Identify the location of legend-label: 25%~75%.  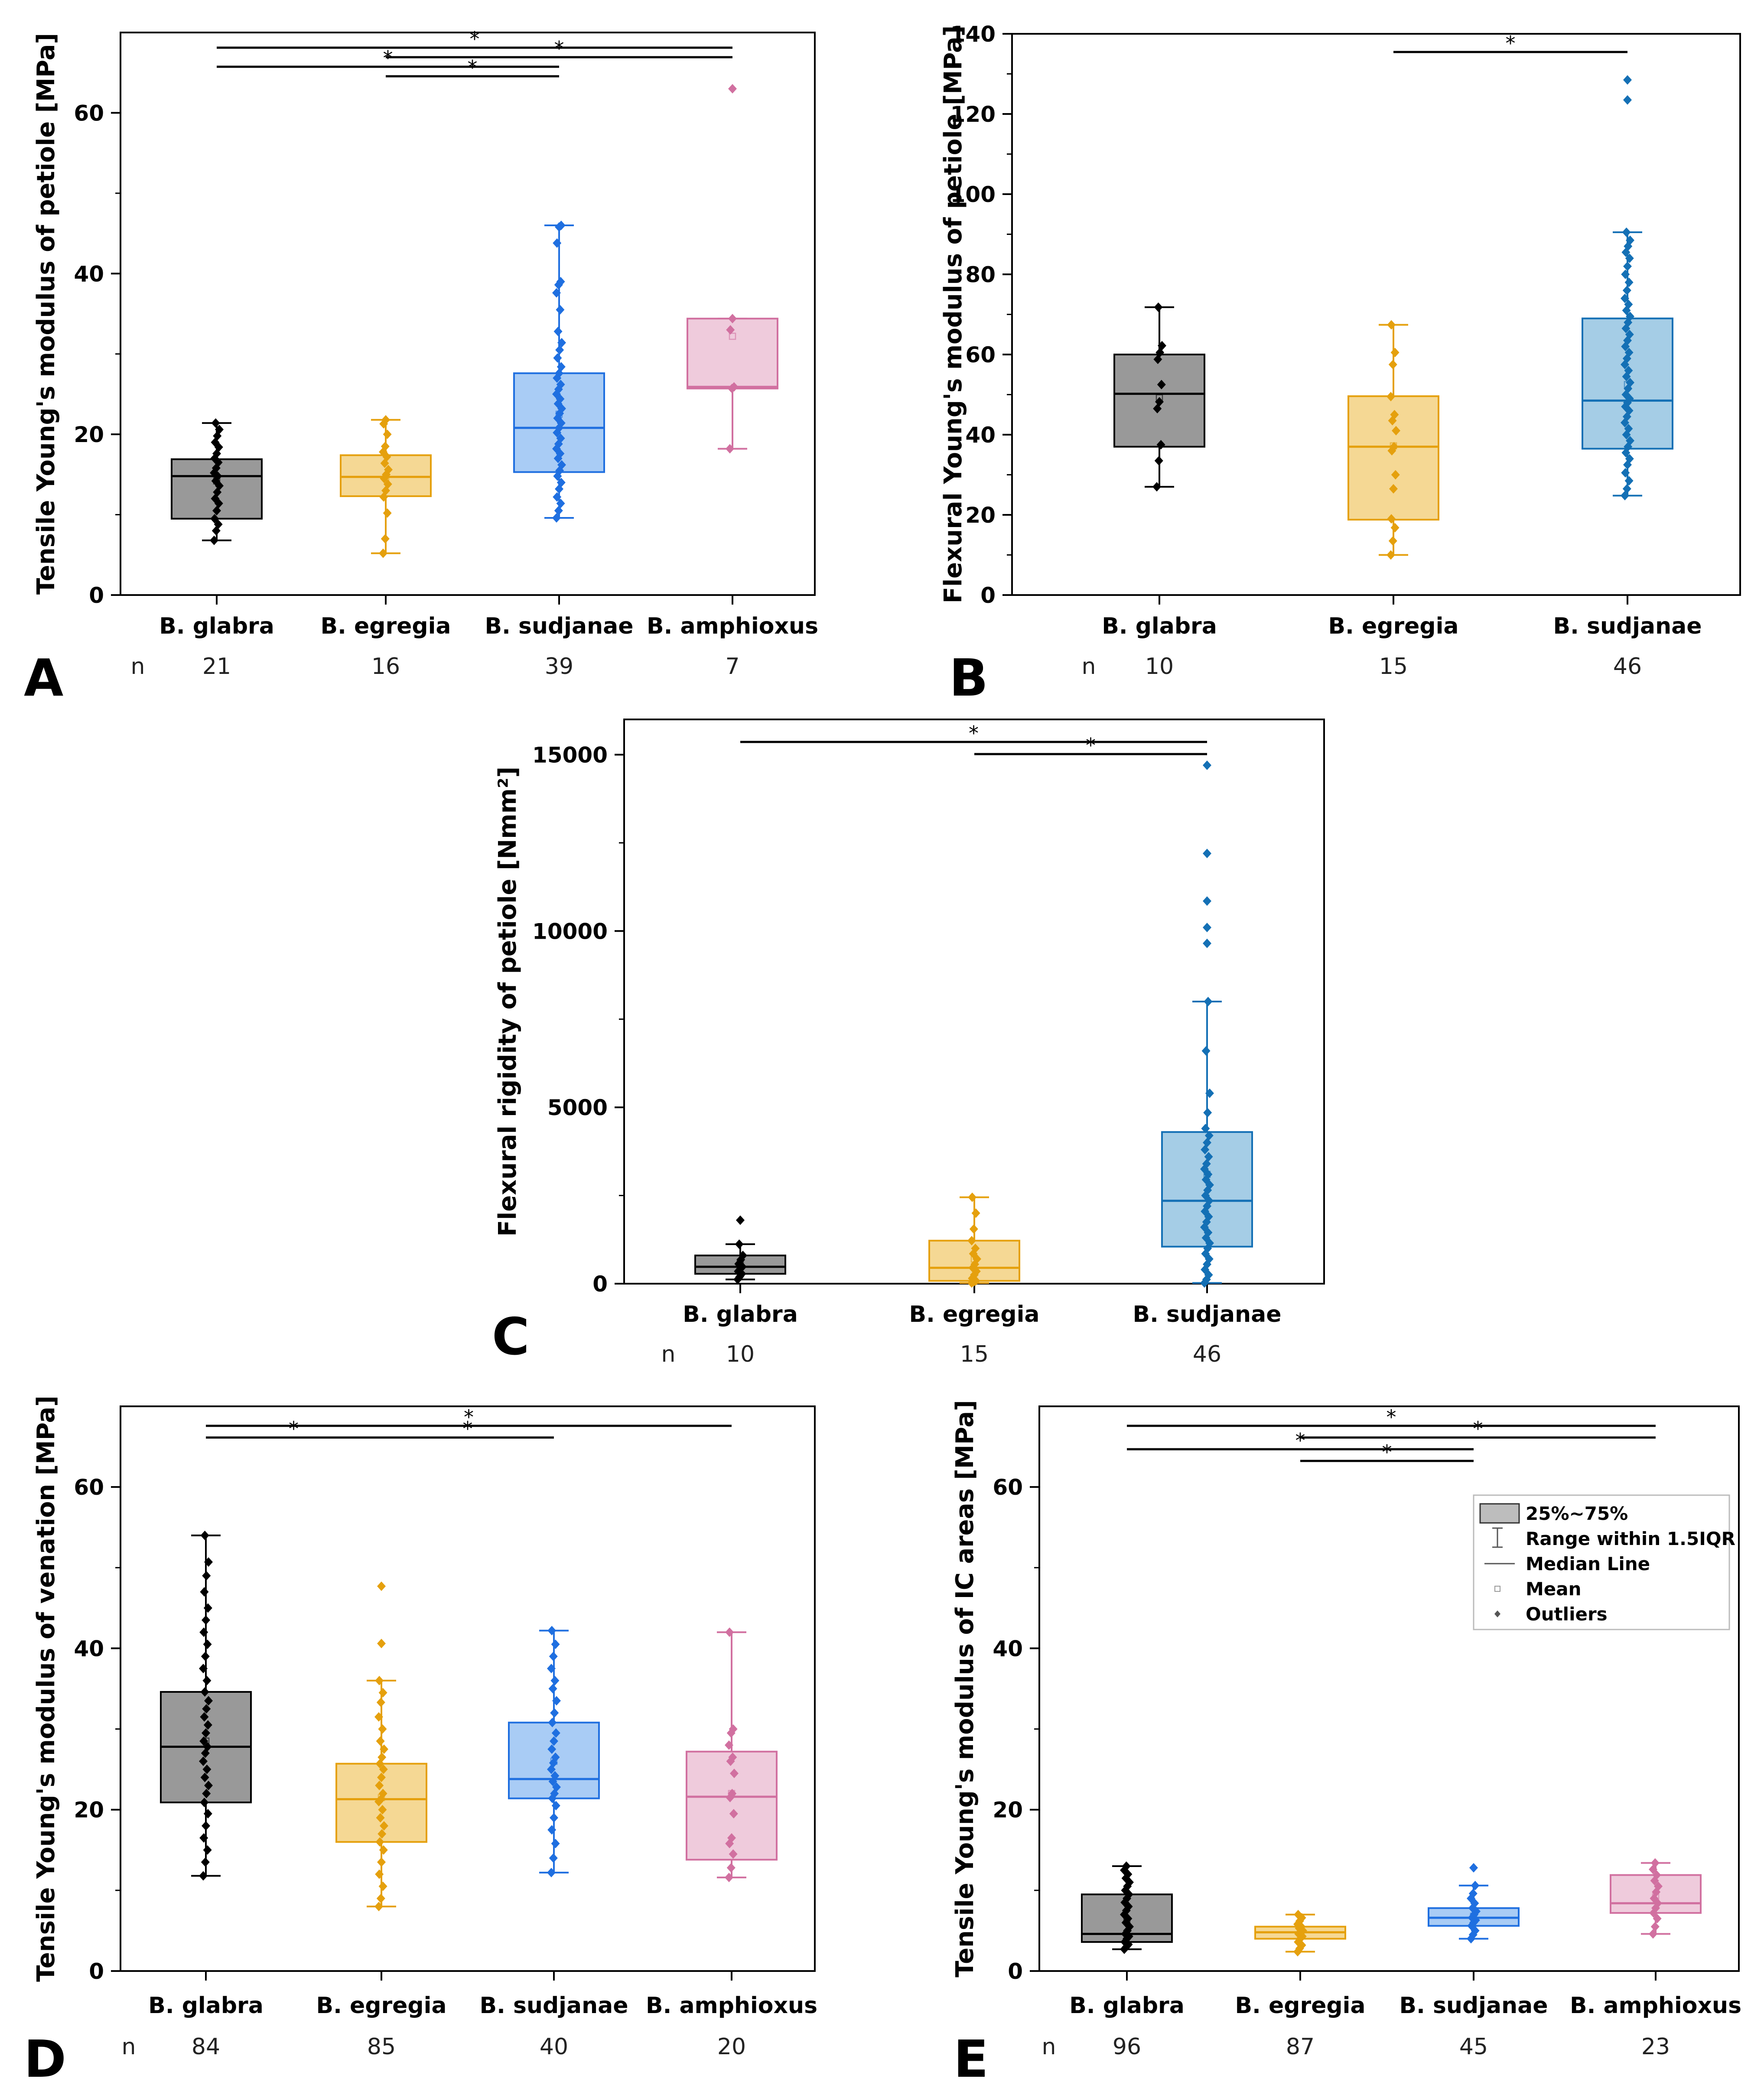
(1577, 1513).